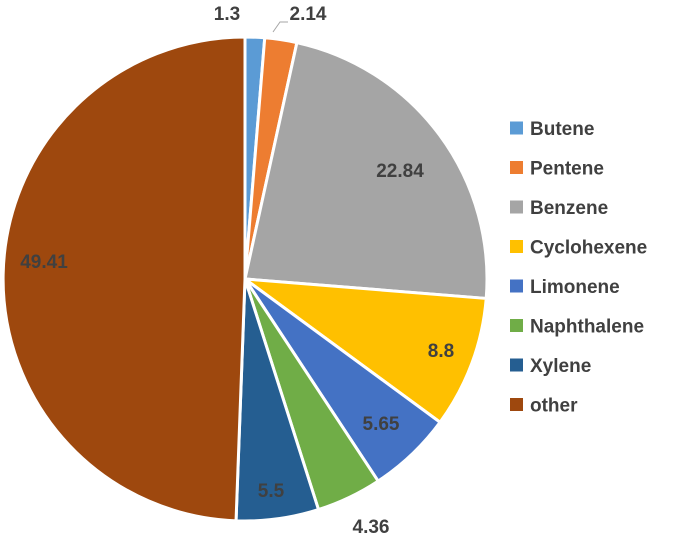 This screenshot has width=685, height=542. I want to click on legend-item-benzene: Benzene, so click(559, 208).